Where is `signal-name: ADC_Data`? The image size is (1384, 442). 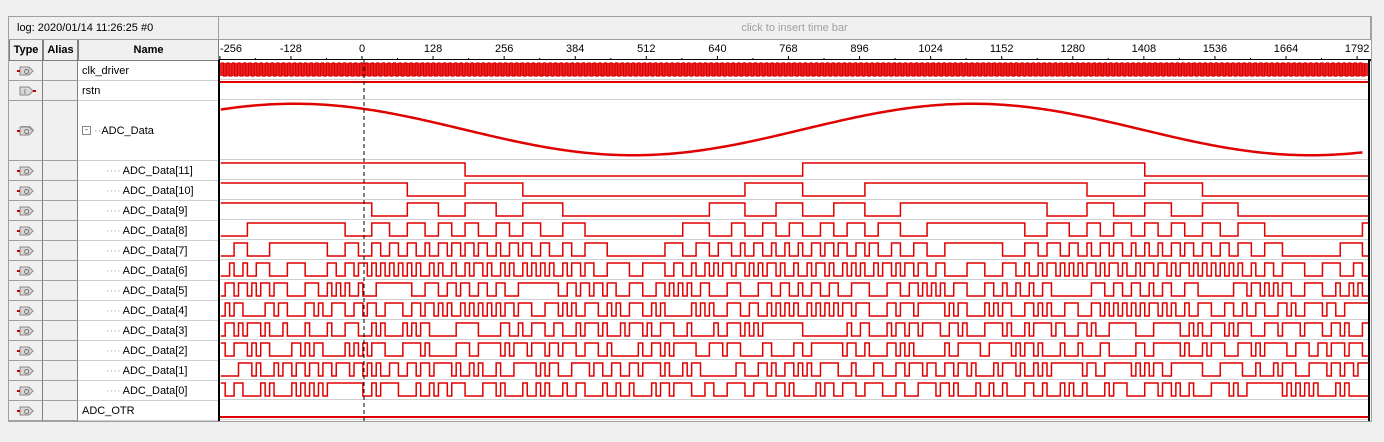 signal-name: ADC_Data is located at coordinates (127, 130).